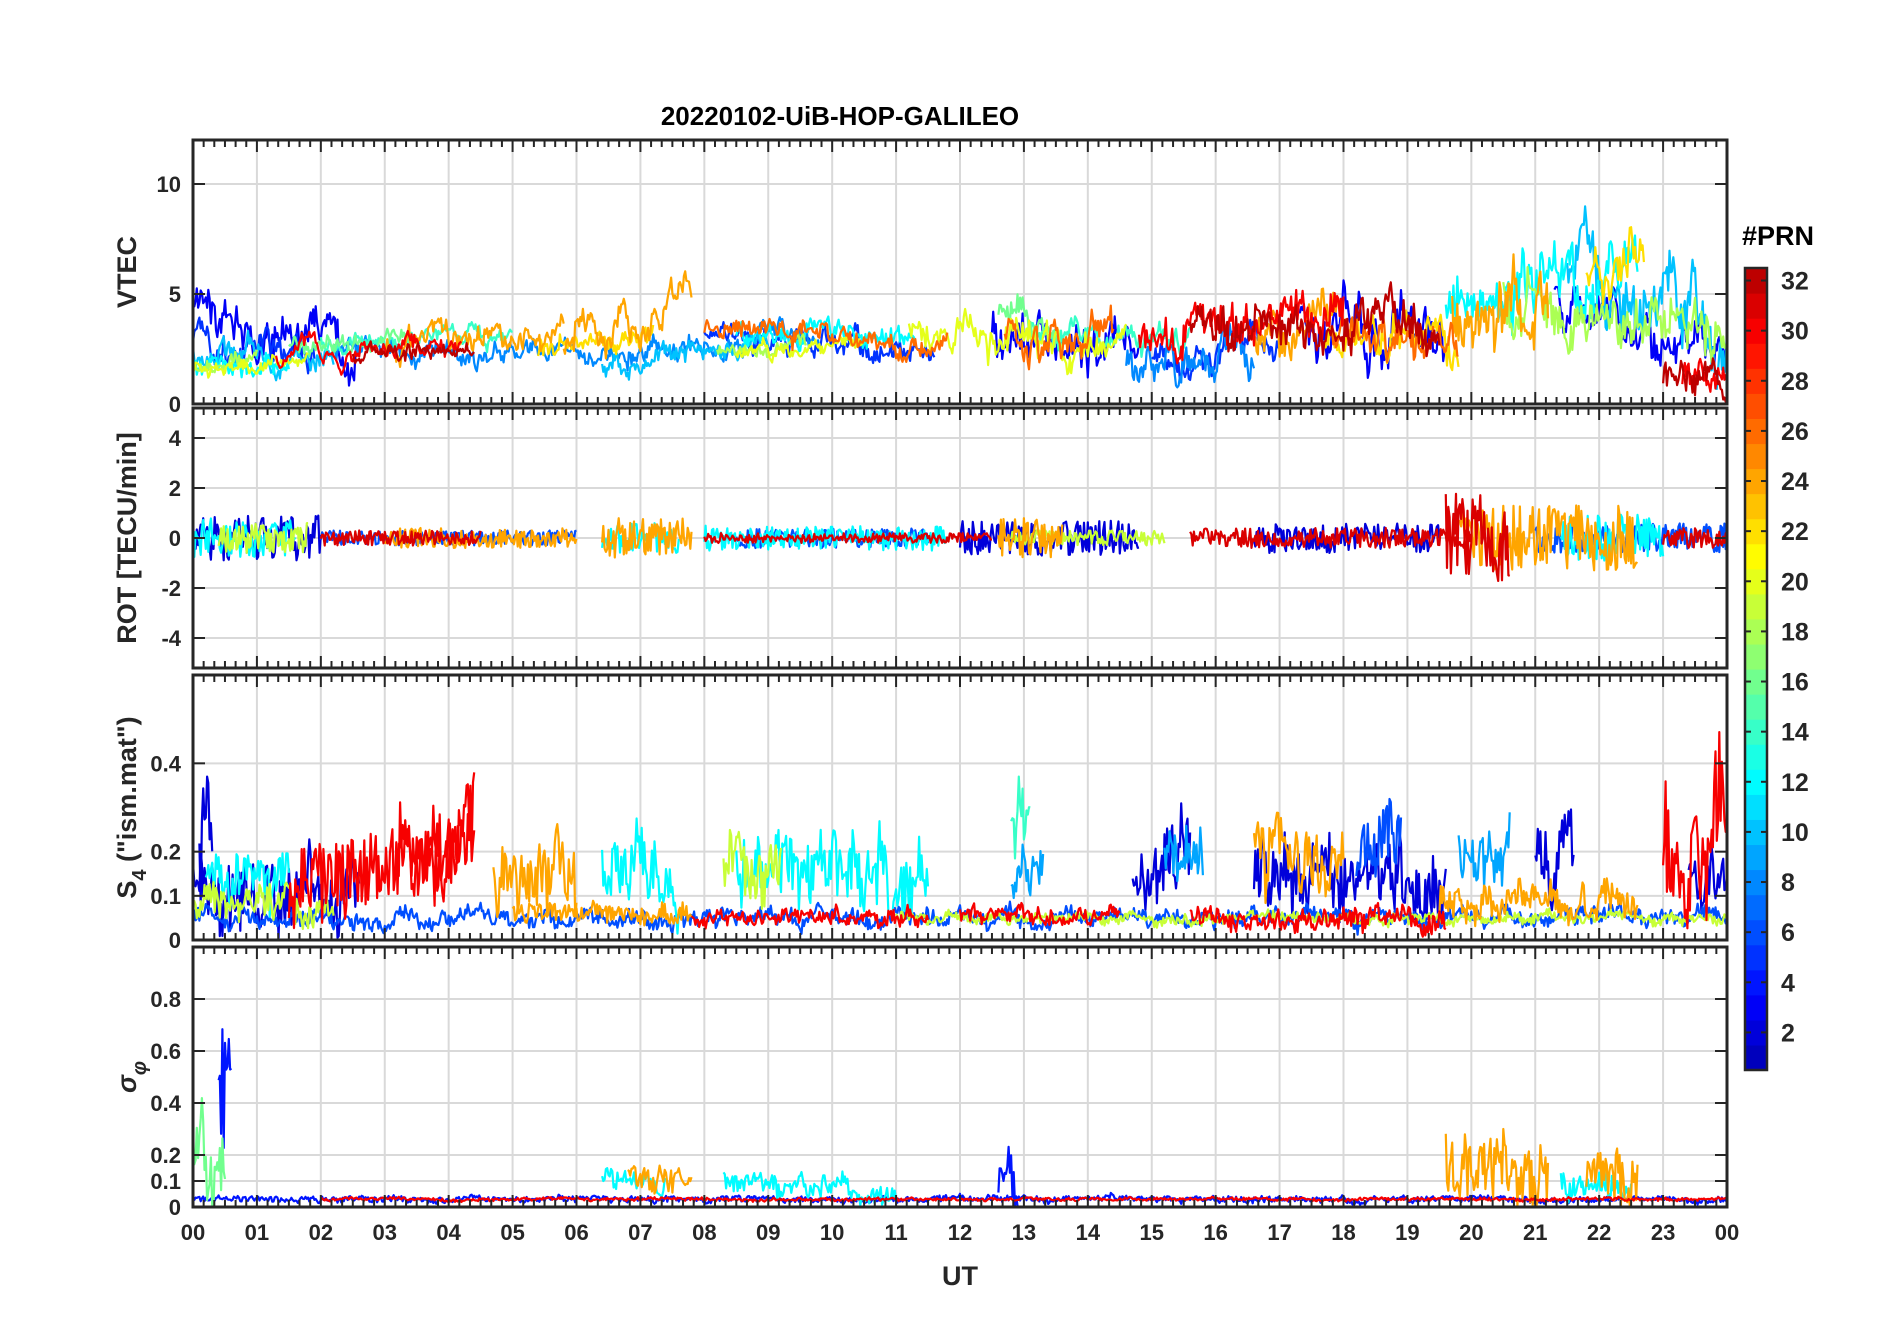  What do you see at coordinates (175, 438) in the screenshot?
I see `rot-ytick-label: 4` at bounding box center [175, 438].